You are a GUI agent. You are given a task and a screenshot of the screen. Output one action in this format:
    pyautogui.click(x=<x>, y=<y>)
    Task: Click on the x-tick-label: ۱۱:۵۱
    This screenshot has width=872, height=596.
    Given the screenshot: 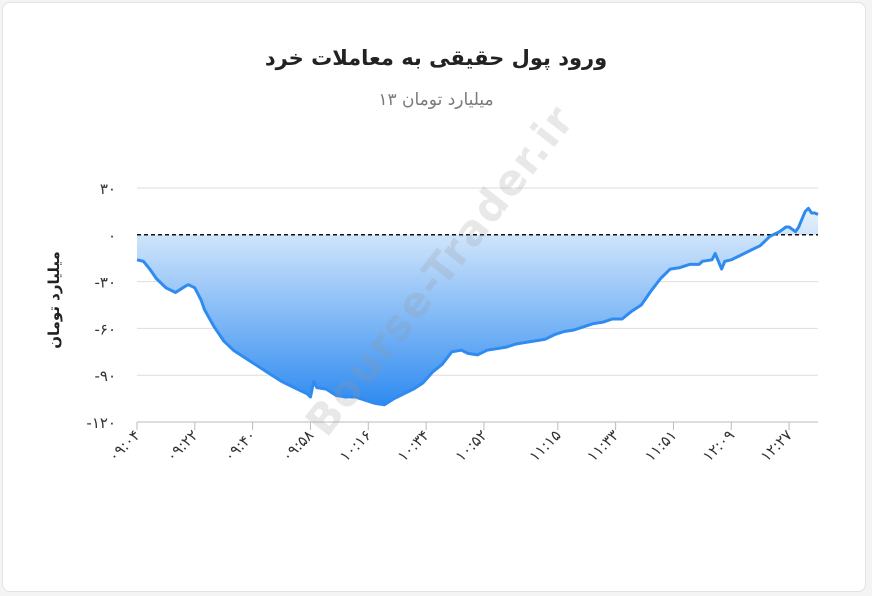 What is the action you would take?
    pyautogui.click(x=660, y=445)
    